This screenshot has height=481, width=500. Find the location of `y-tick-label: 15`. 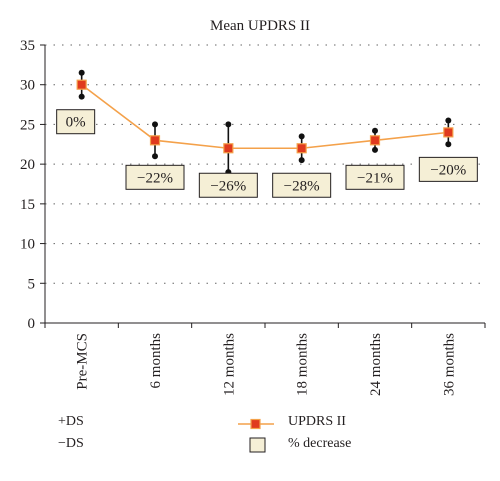

y-tick-label: 15 is located at coordinates (27, 205).